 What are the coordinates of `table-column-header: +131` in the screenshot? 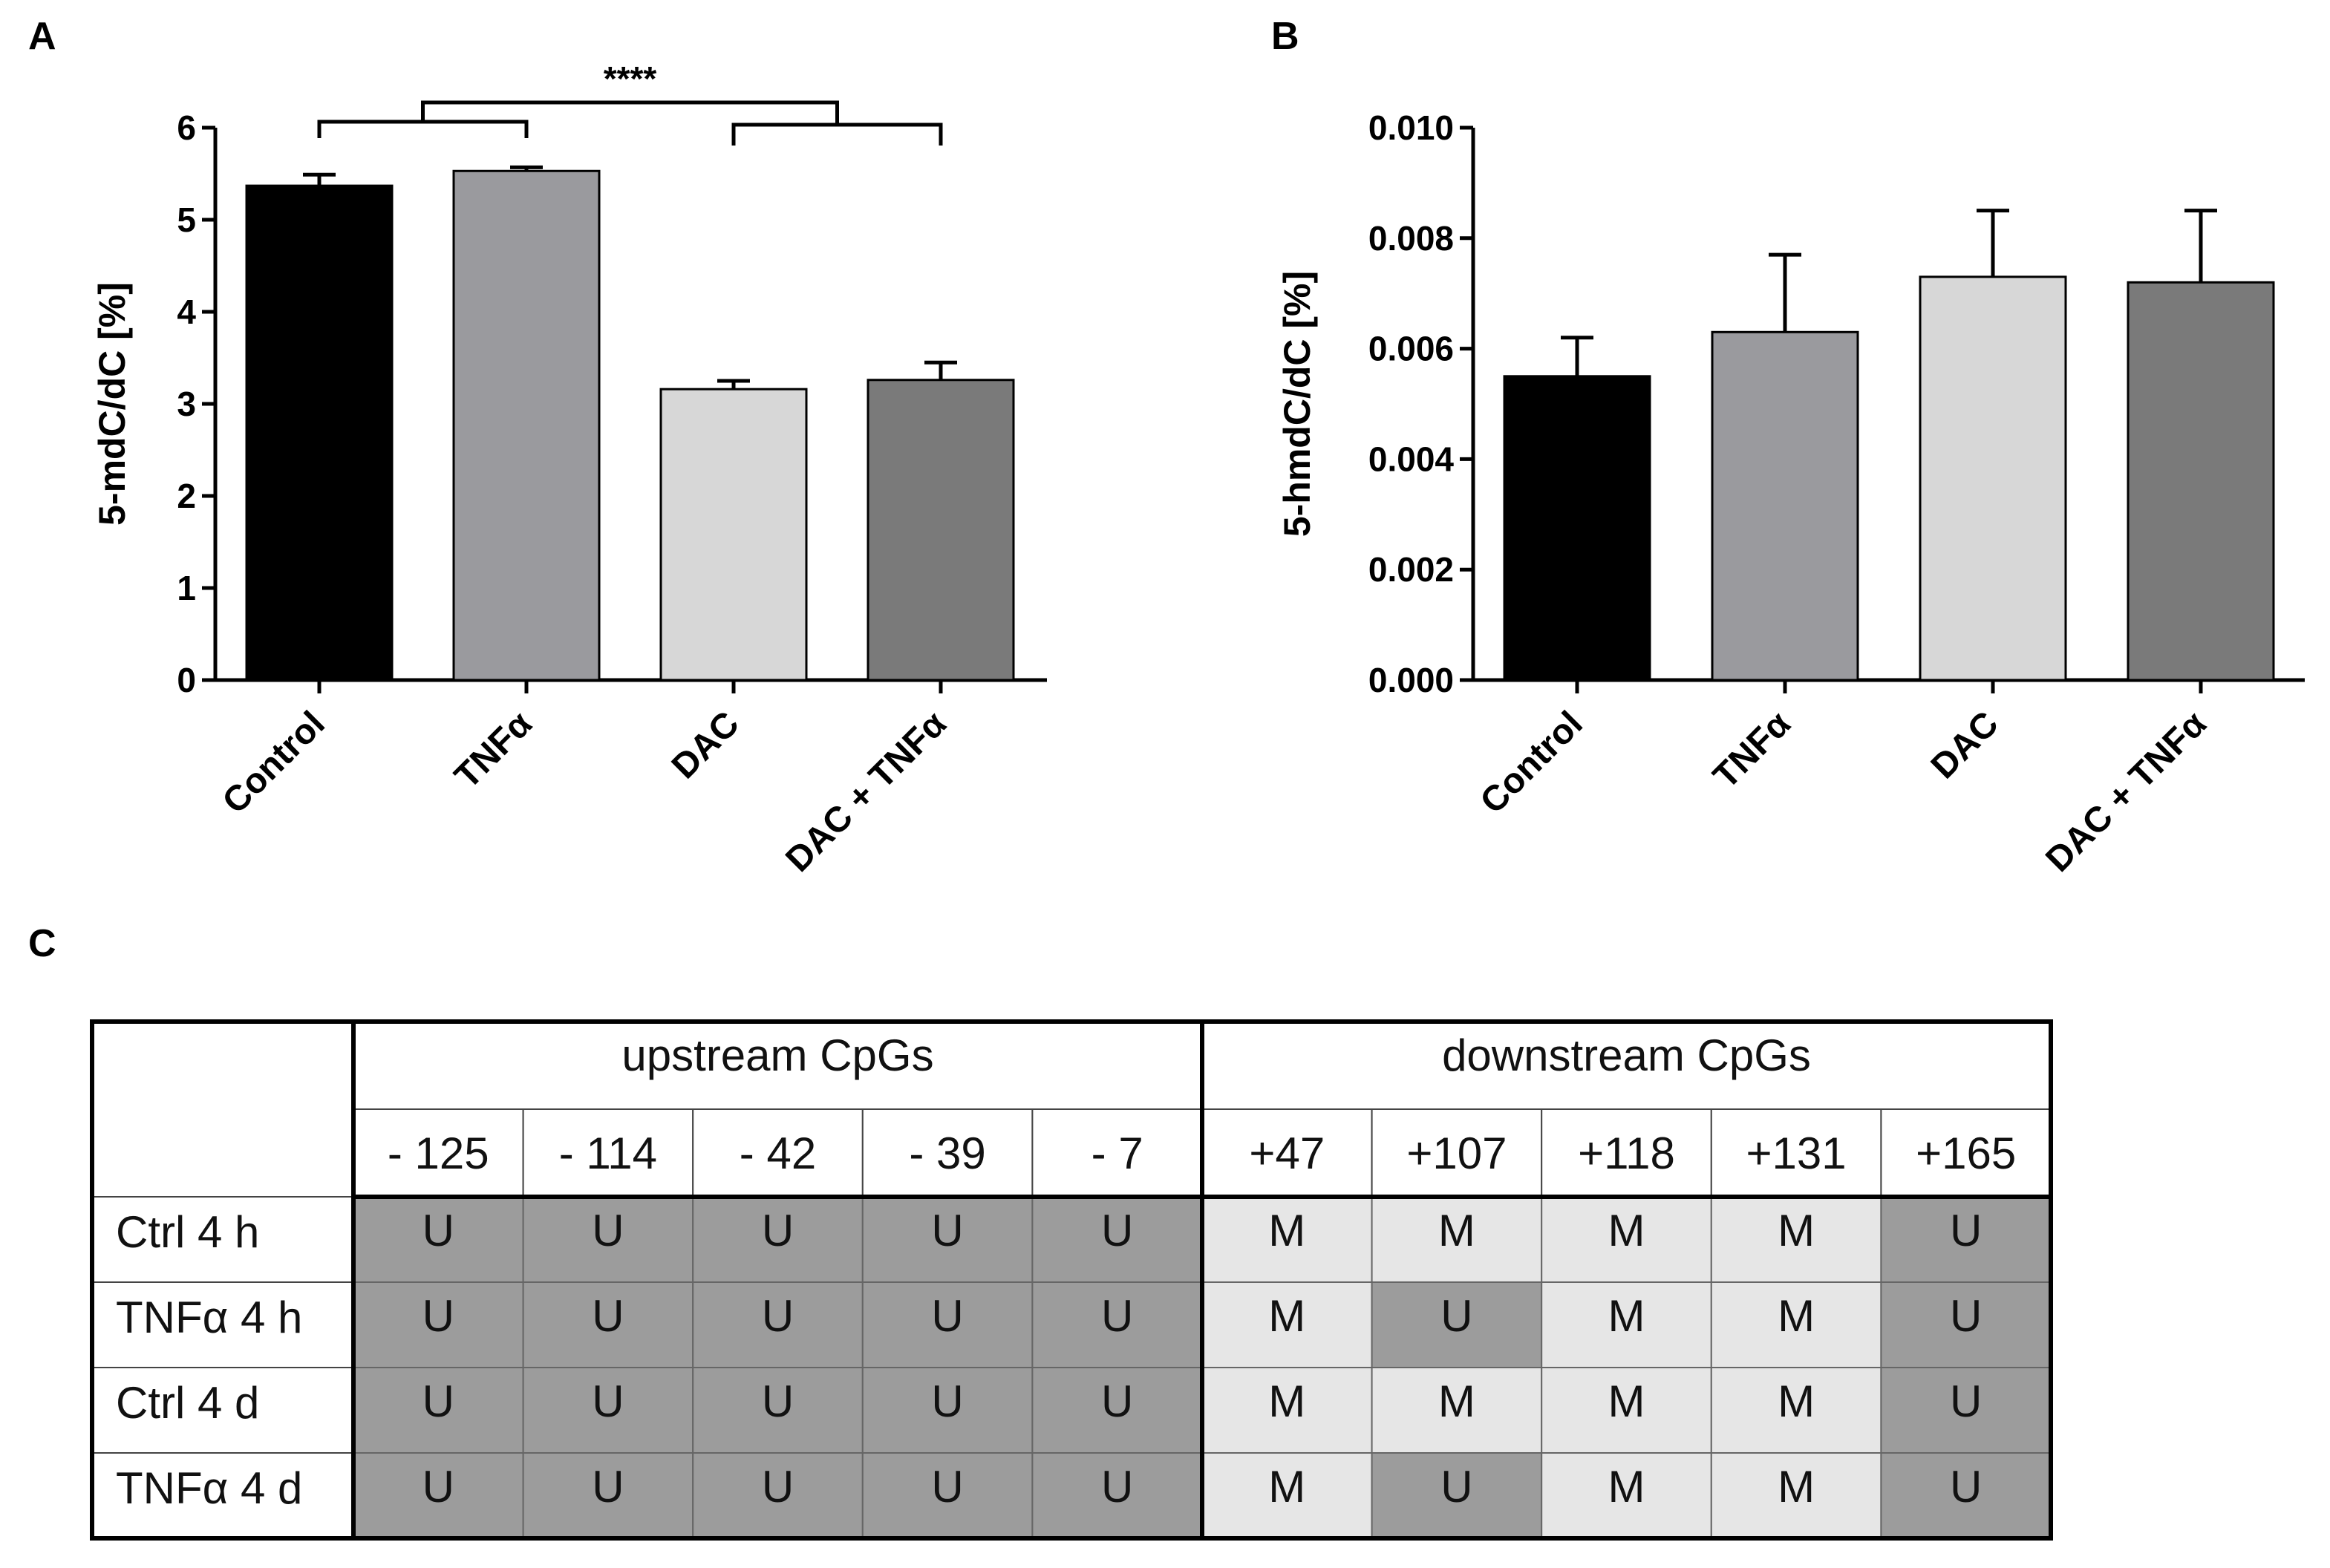 It's located at (1796, 1153).